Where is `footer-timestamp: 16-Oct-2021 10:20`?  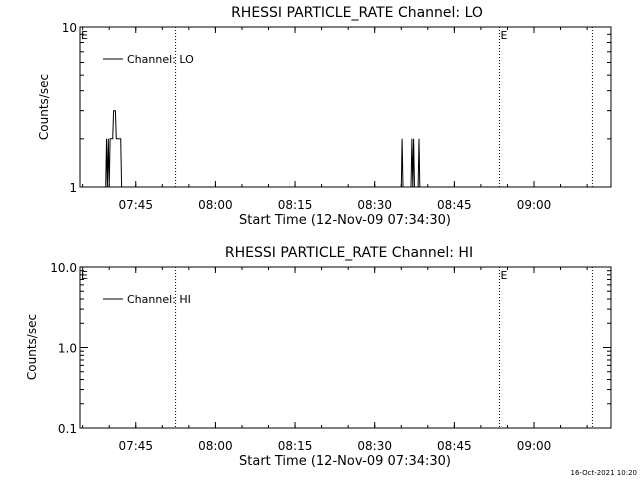 footer-timestamp: 16-Oct-2021 10:20 is located at coordinates (604, 473).